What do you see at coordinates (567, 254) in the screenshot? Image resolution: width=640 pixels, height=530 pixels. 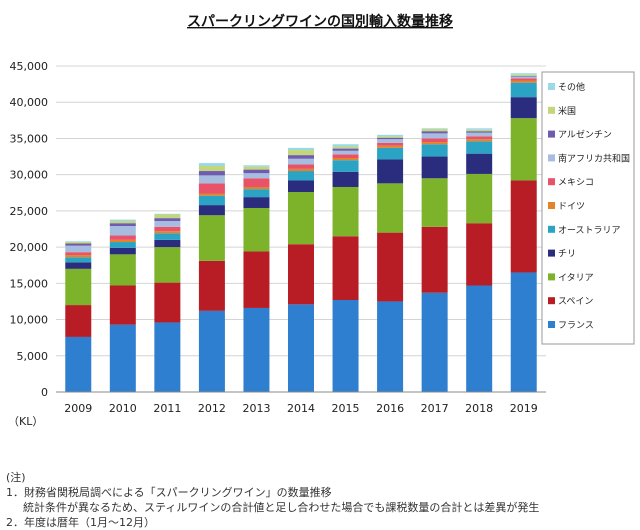 I see `legend-label: チリ` at bounding box center [567, 254].